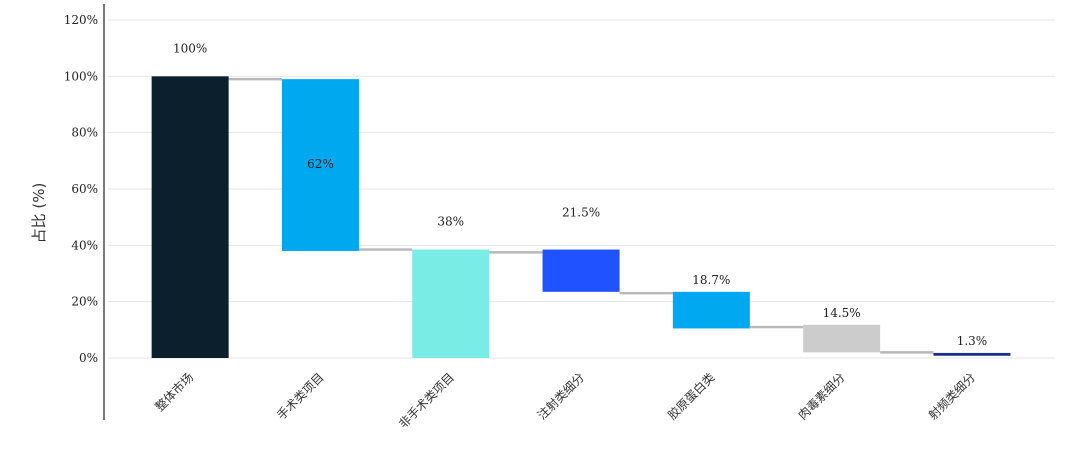  What do you see at coordinates (81, 20) in the screenshot?
I see `y-tick-label: 120%` at bounding box center [81, 20].